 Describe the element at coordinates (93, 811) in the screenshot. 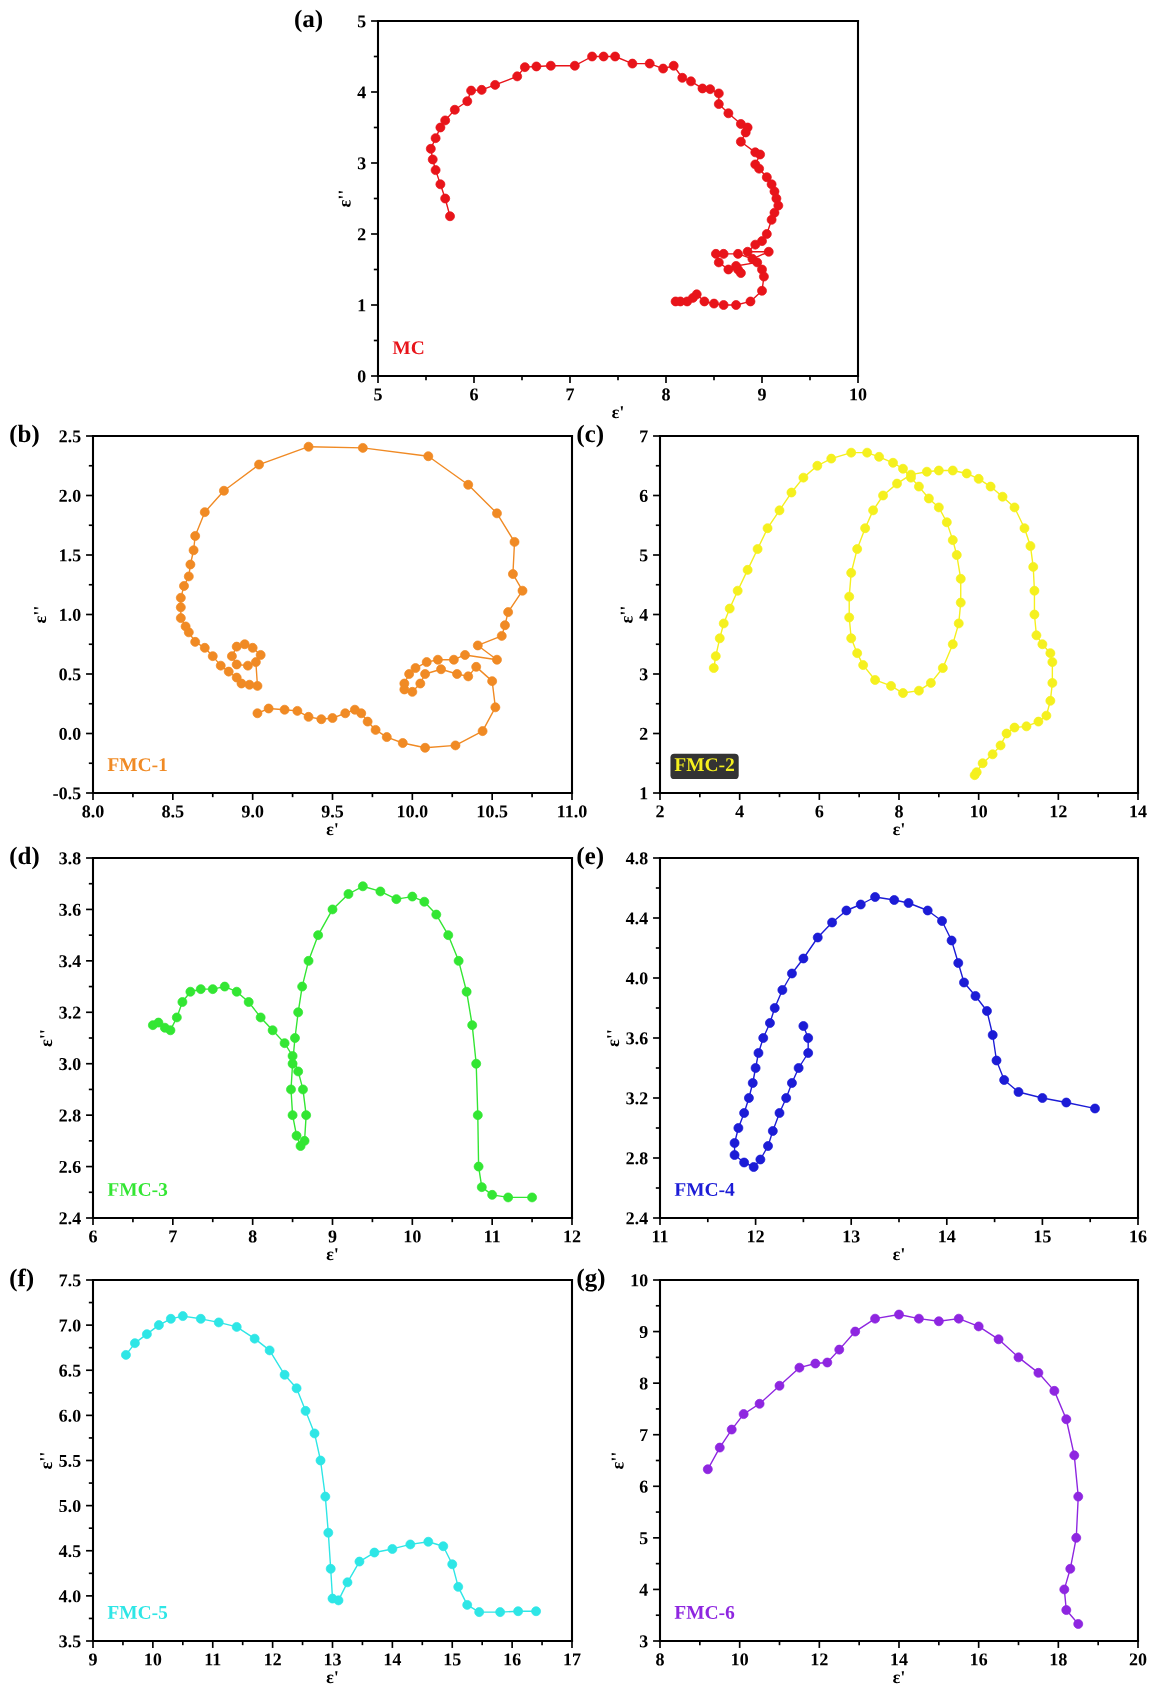

I see `x-tick-label: 8.0` at that location.